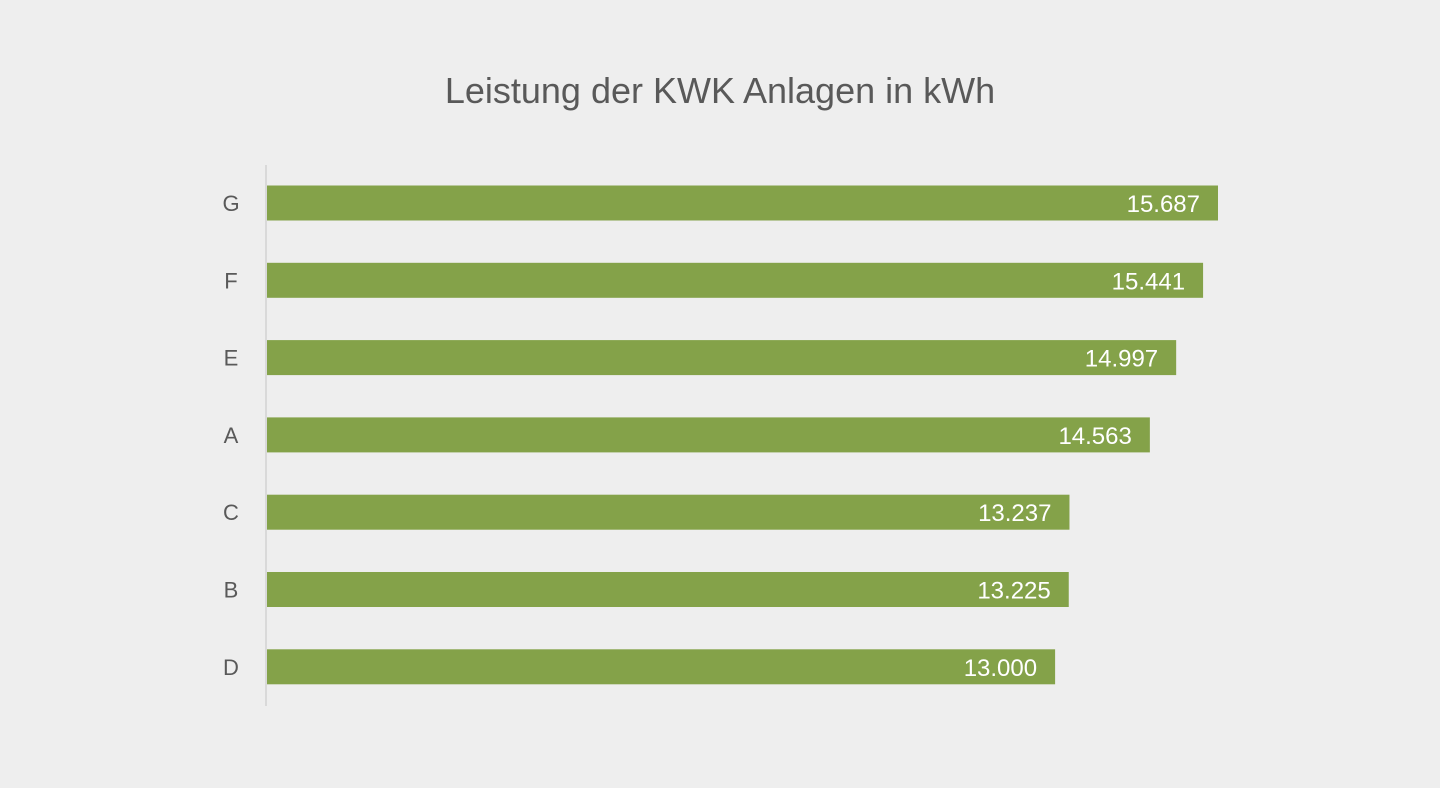  What do you see at coordinates (742, 203) in the screenshot?
I see `bar-g` at bounding box center [742, 203].